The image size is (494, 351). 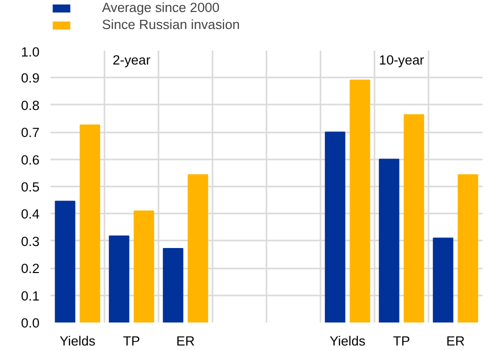 I want to click on y-tick-label: 0.3, so click(x=30, y=241).